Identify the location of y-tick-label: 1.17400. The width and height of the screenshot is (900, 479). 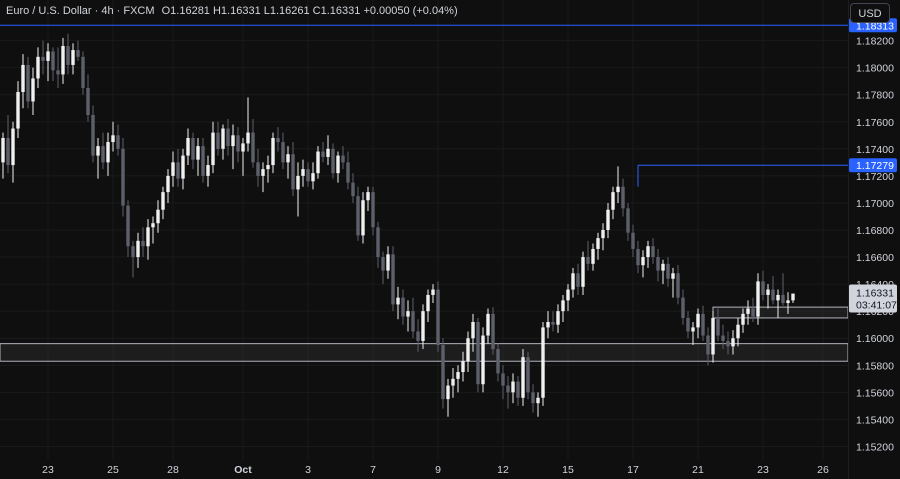
(875, 150).